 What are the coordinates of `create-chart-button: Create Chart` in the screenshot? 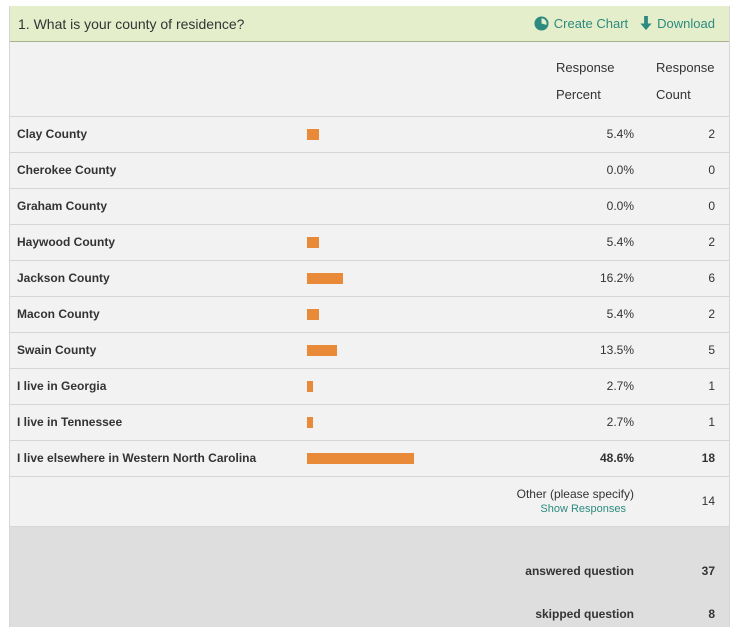 It's located at (581, 23).